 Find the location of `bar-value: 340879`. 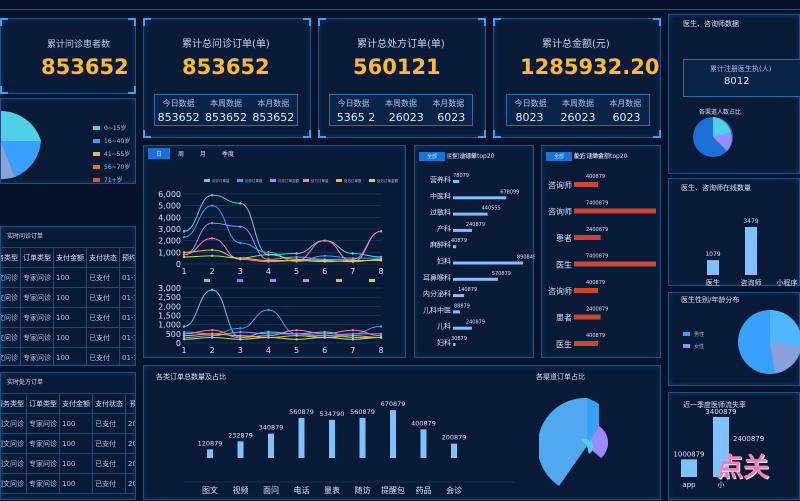

bar-value: 340879 is located at coordinates (271, 428).